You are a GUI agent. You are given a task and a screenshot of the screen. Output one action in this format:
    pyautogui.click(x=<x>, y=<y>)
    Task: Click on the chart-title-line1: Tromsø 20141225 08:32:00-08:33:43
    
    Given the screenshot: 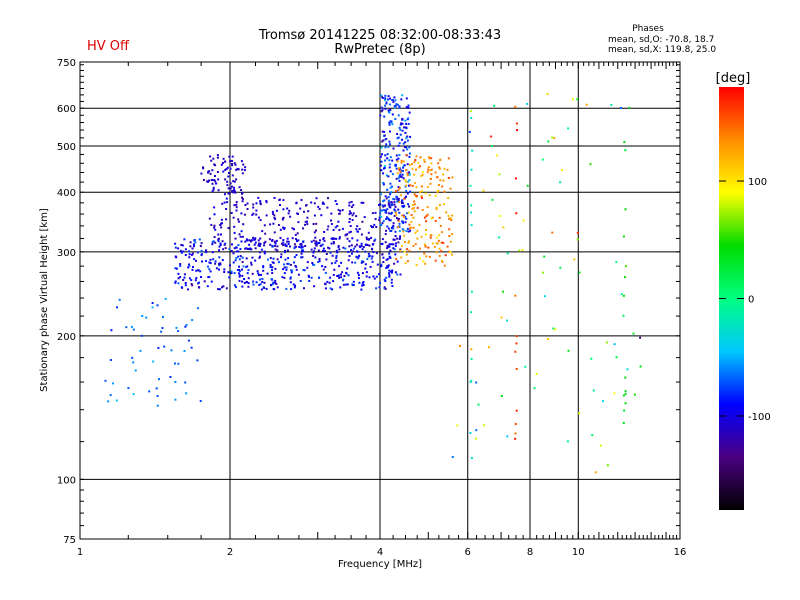 What is the action you would take?
    pyautogui.click(x=379, y=35)
    